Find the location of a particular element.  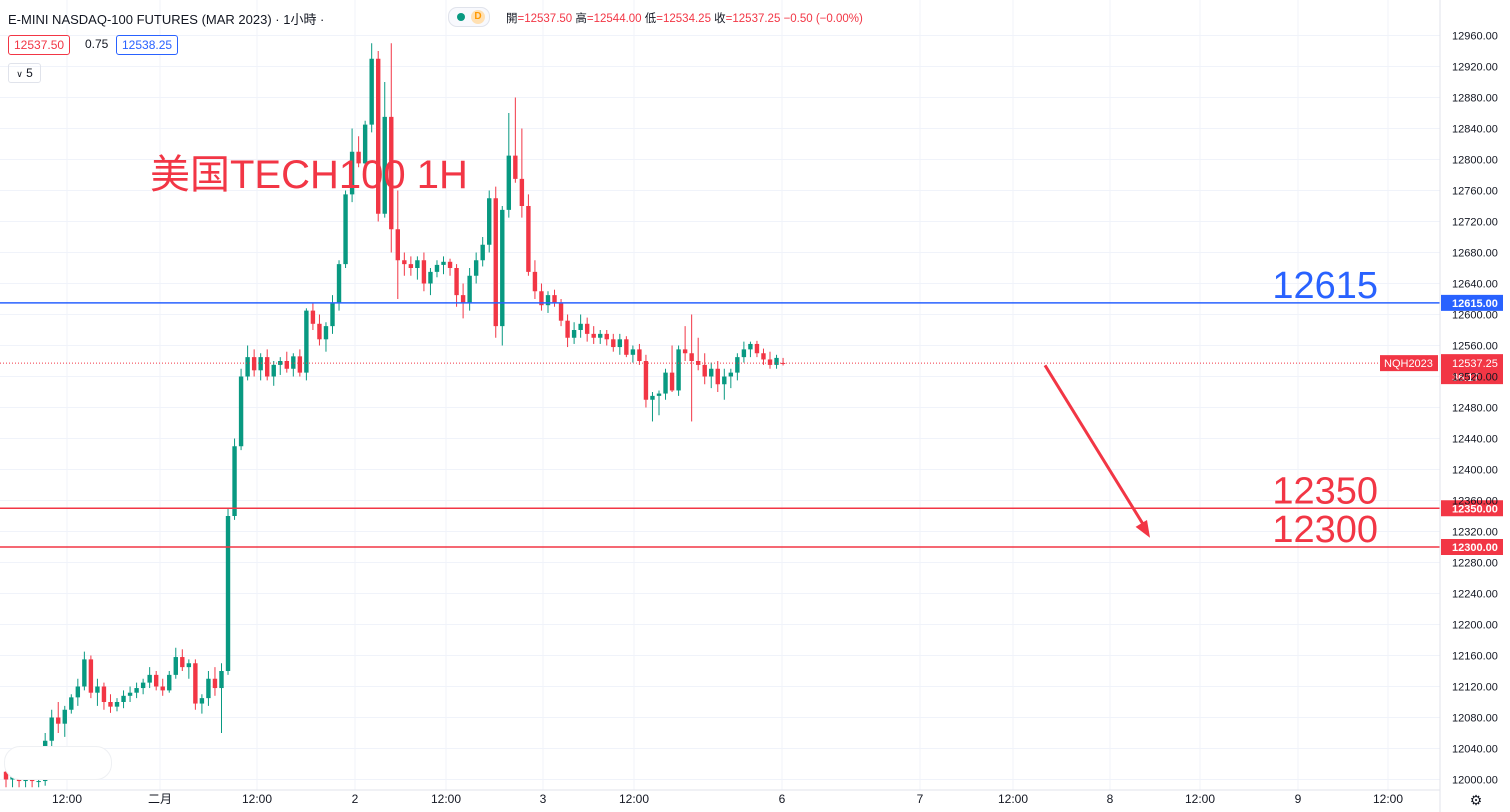

forecast-arrow-shaft is located at coordinates (1094, 445).